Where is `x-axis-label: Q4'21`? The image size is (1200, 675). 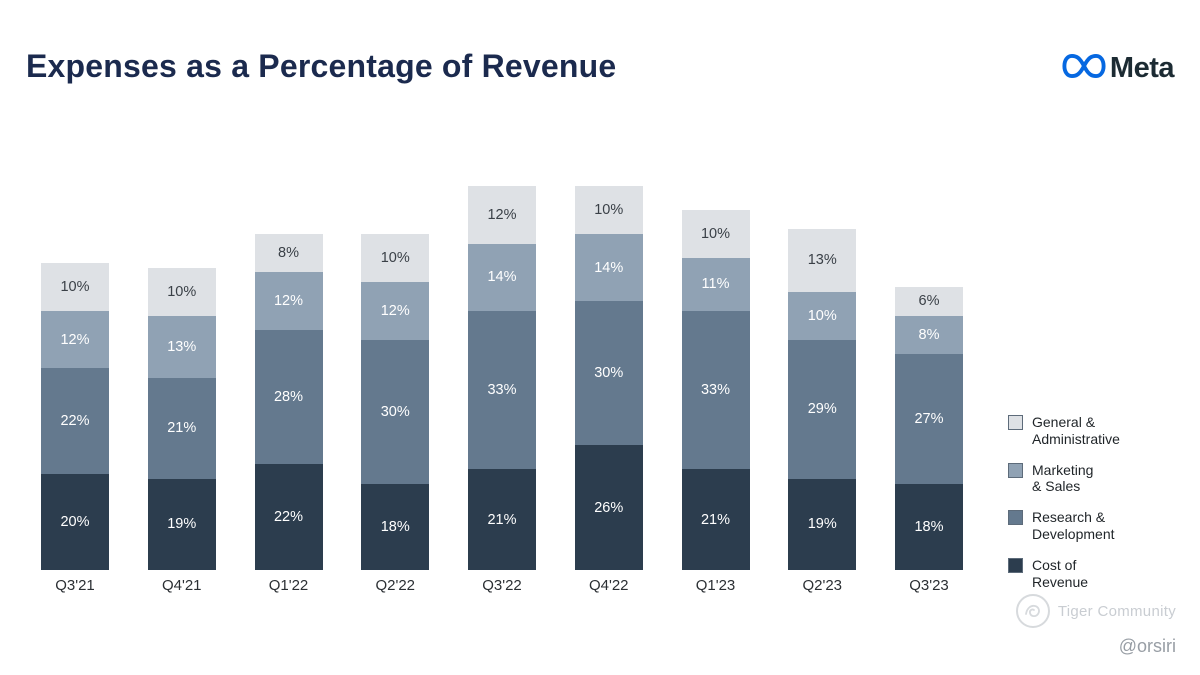 x-axis-label: Q4'21 is located at coordinates (181, 585).